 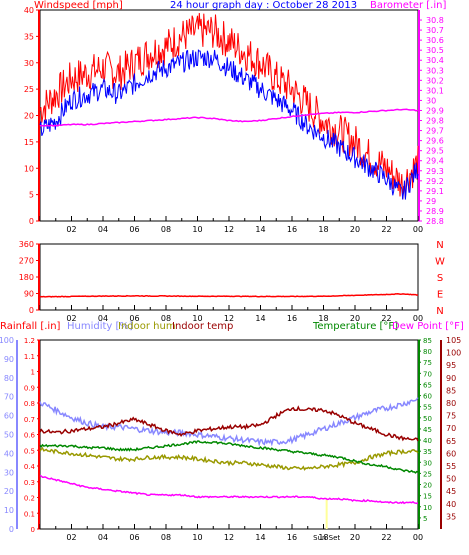 I want to click on humidity-y-tick-label: 20, so click(x=9, y=491).